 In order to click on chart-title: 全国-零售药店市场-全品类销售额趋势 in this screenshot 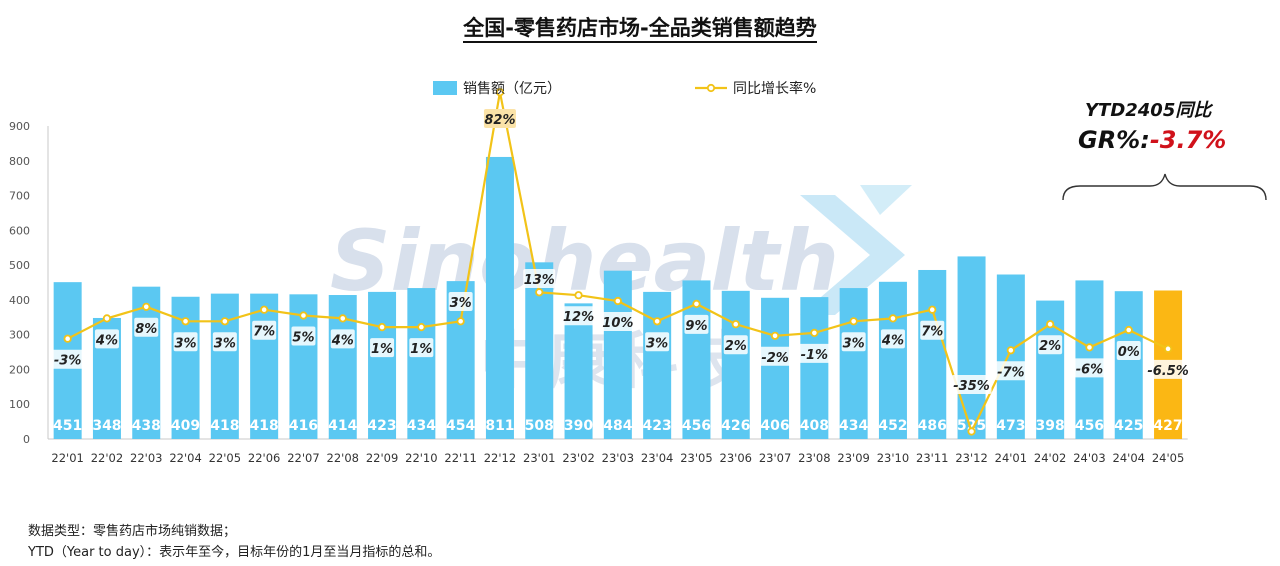, I will do `click(640, 27)`.